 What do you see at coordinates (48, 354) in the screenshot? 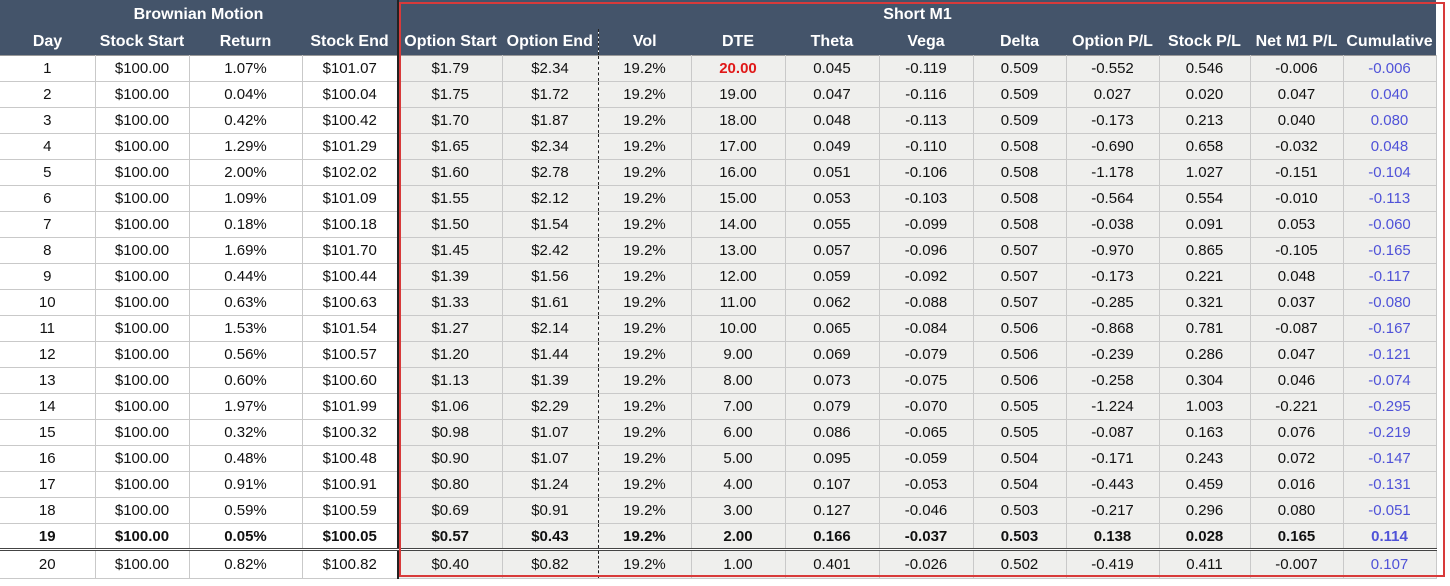
I see `cell-day: 12` at bounding box center [48, 354].